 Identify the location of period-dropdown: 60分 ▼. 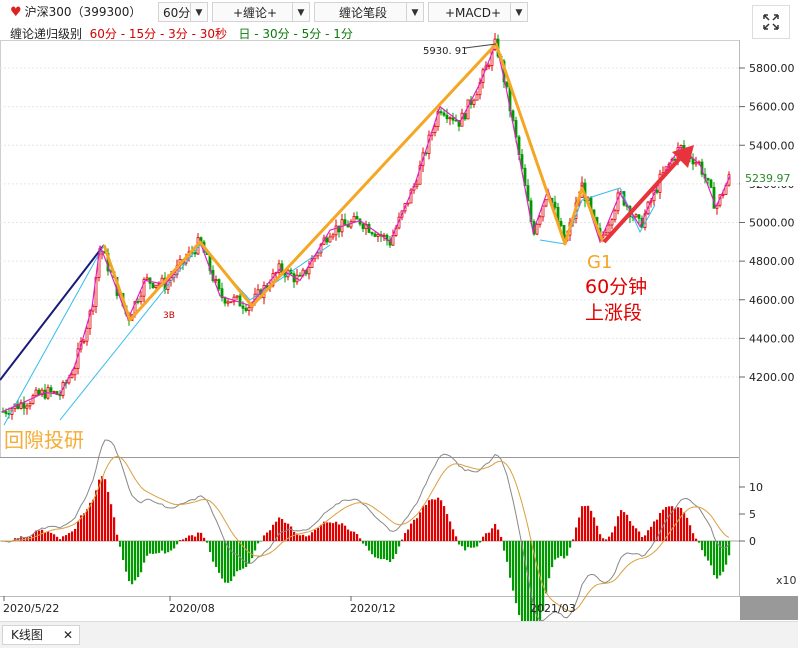
(183, 12).